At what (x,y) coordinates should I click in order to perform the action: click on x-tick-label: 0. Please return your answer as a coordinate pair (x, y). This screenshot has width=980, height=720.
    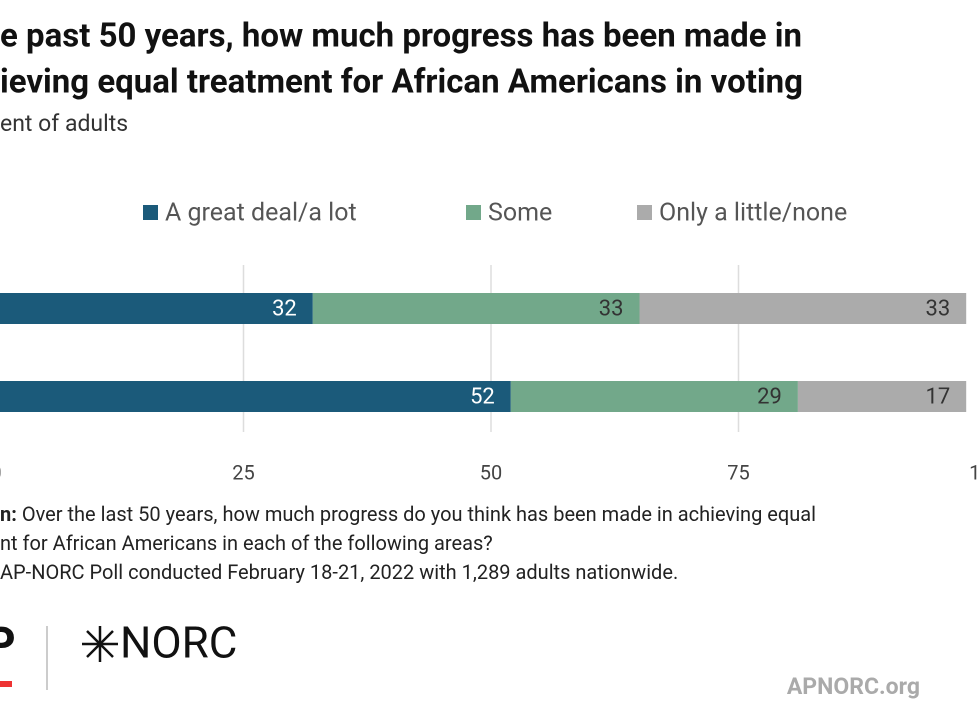
    Looking at the image, I should click on (1, 472).